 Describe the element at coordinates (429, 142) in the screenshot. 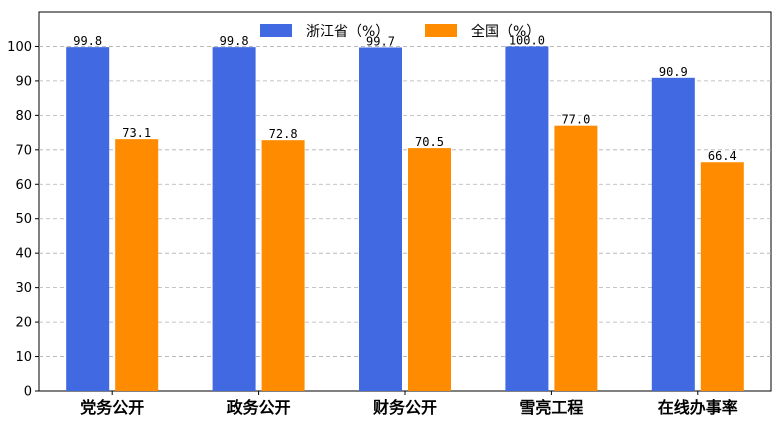

I see `data-label-national-2: 70.5` at that location.